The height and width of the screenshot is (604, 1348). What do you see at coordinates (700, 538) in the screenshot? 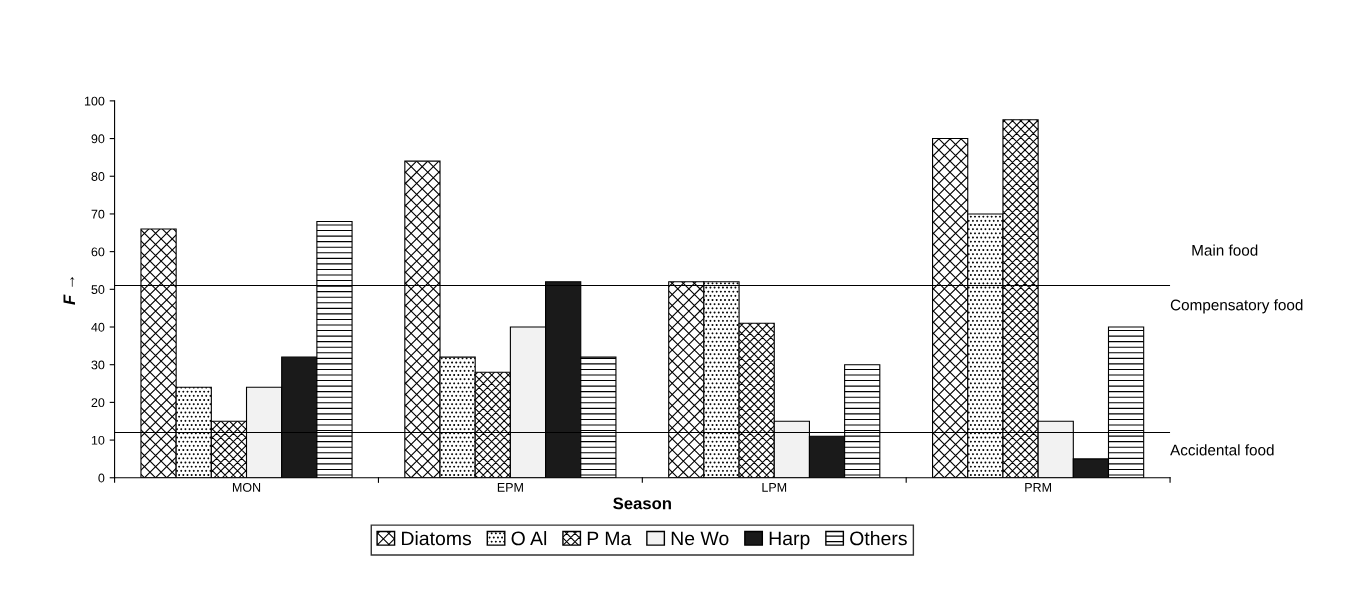
I see `legend-label: Ne Wo` at bounding box center [700, 538].